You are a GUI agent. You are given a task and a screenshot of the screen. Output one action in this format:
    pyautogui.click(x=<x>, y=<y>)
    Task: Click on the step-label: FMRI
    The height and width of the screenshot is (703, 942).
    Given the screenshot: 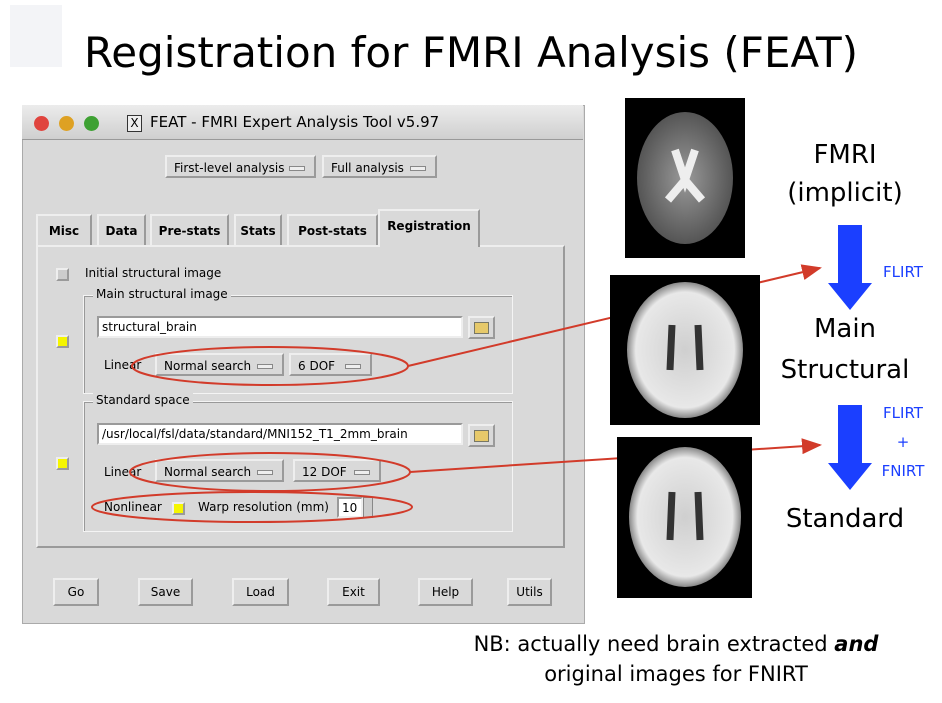 What is the action you would take?
    pyautogui.click(x=845, y=155)
    